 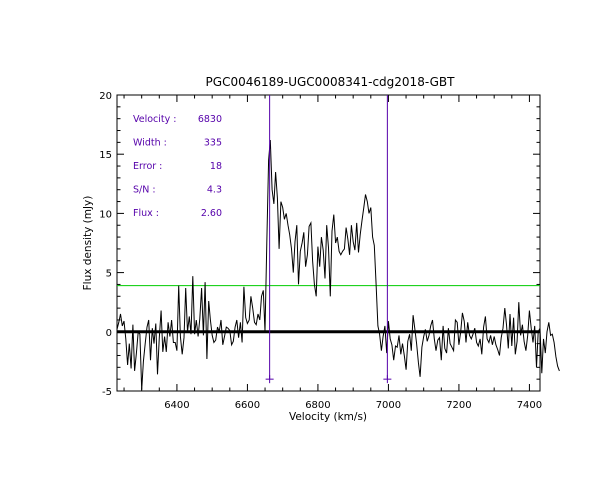 What do you see at coordinates (247, 405) in the screenshot?
I see `x-tick-label: 6600` at bounding box center [247, 405].